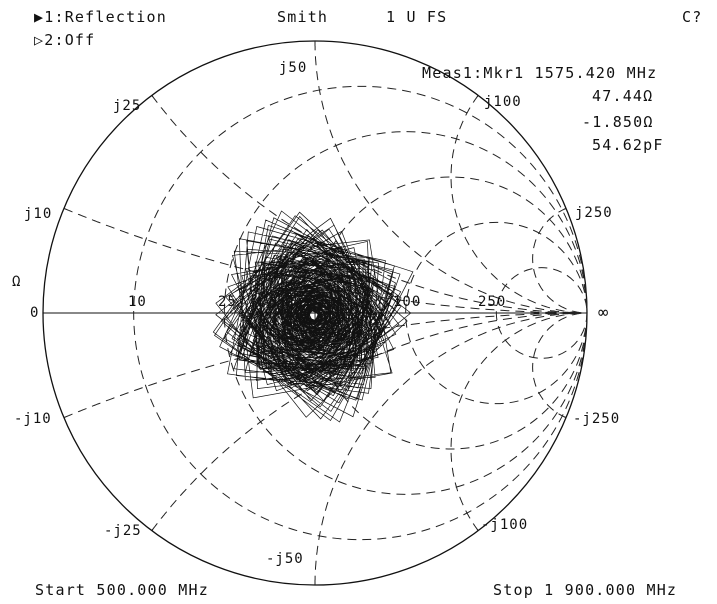 Image resolution: width=717 pixels, height=604 pixels. I want to click on reactance-label-neg-j10: -j10, so click(33, 419).